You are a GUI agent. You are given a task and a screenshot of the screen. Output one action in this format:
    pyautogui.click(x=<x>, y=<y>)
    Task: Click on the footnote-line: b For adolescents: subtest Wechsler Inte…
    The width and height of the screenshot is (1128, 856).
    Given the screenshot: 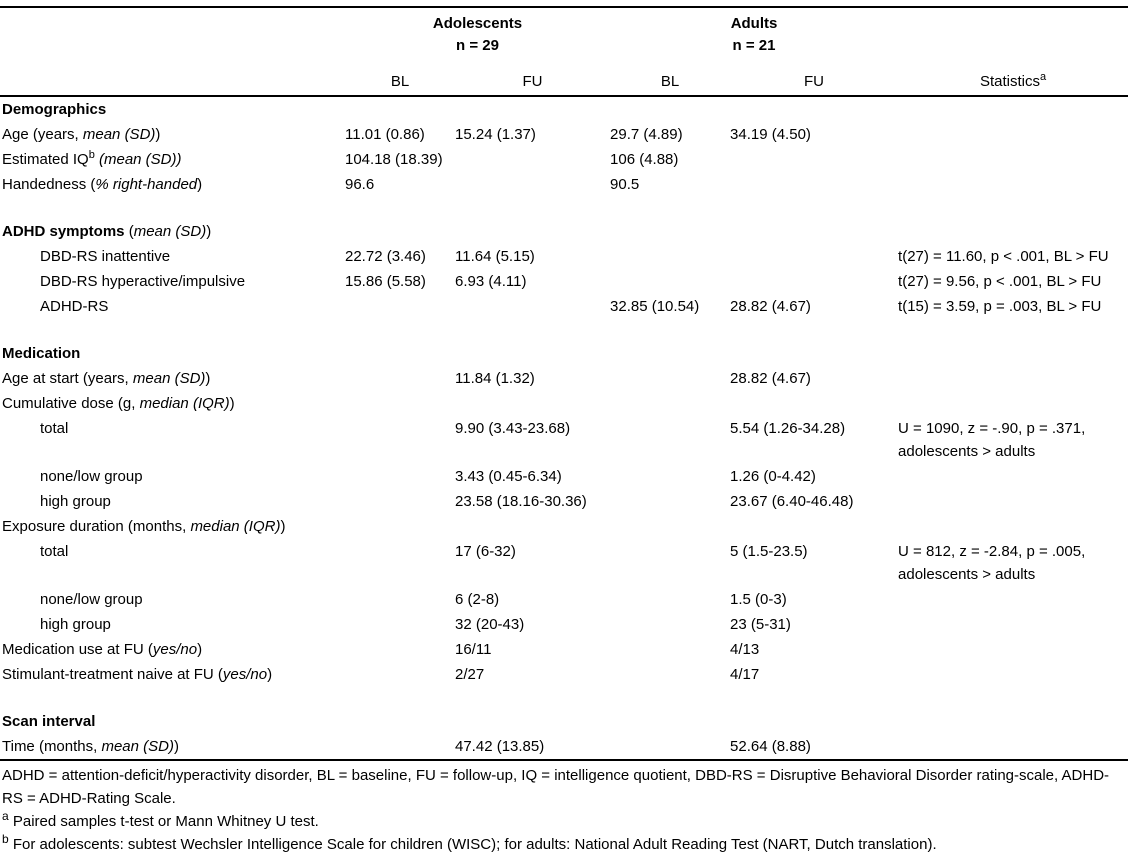 What is the action you would take?
    pyautogui.click(x=564, y=844)
    